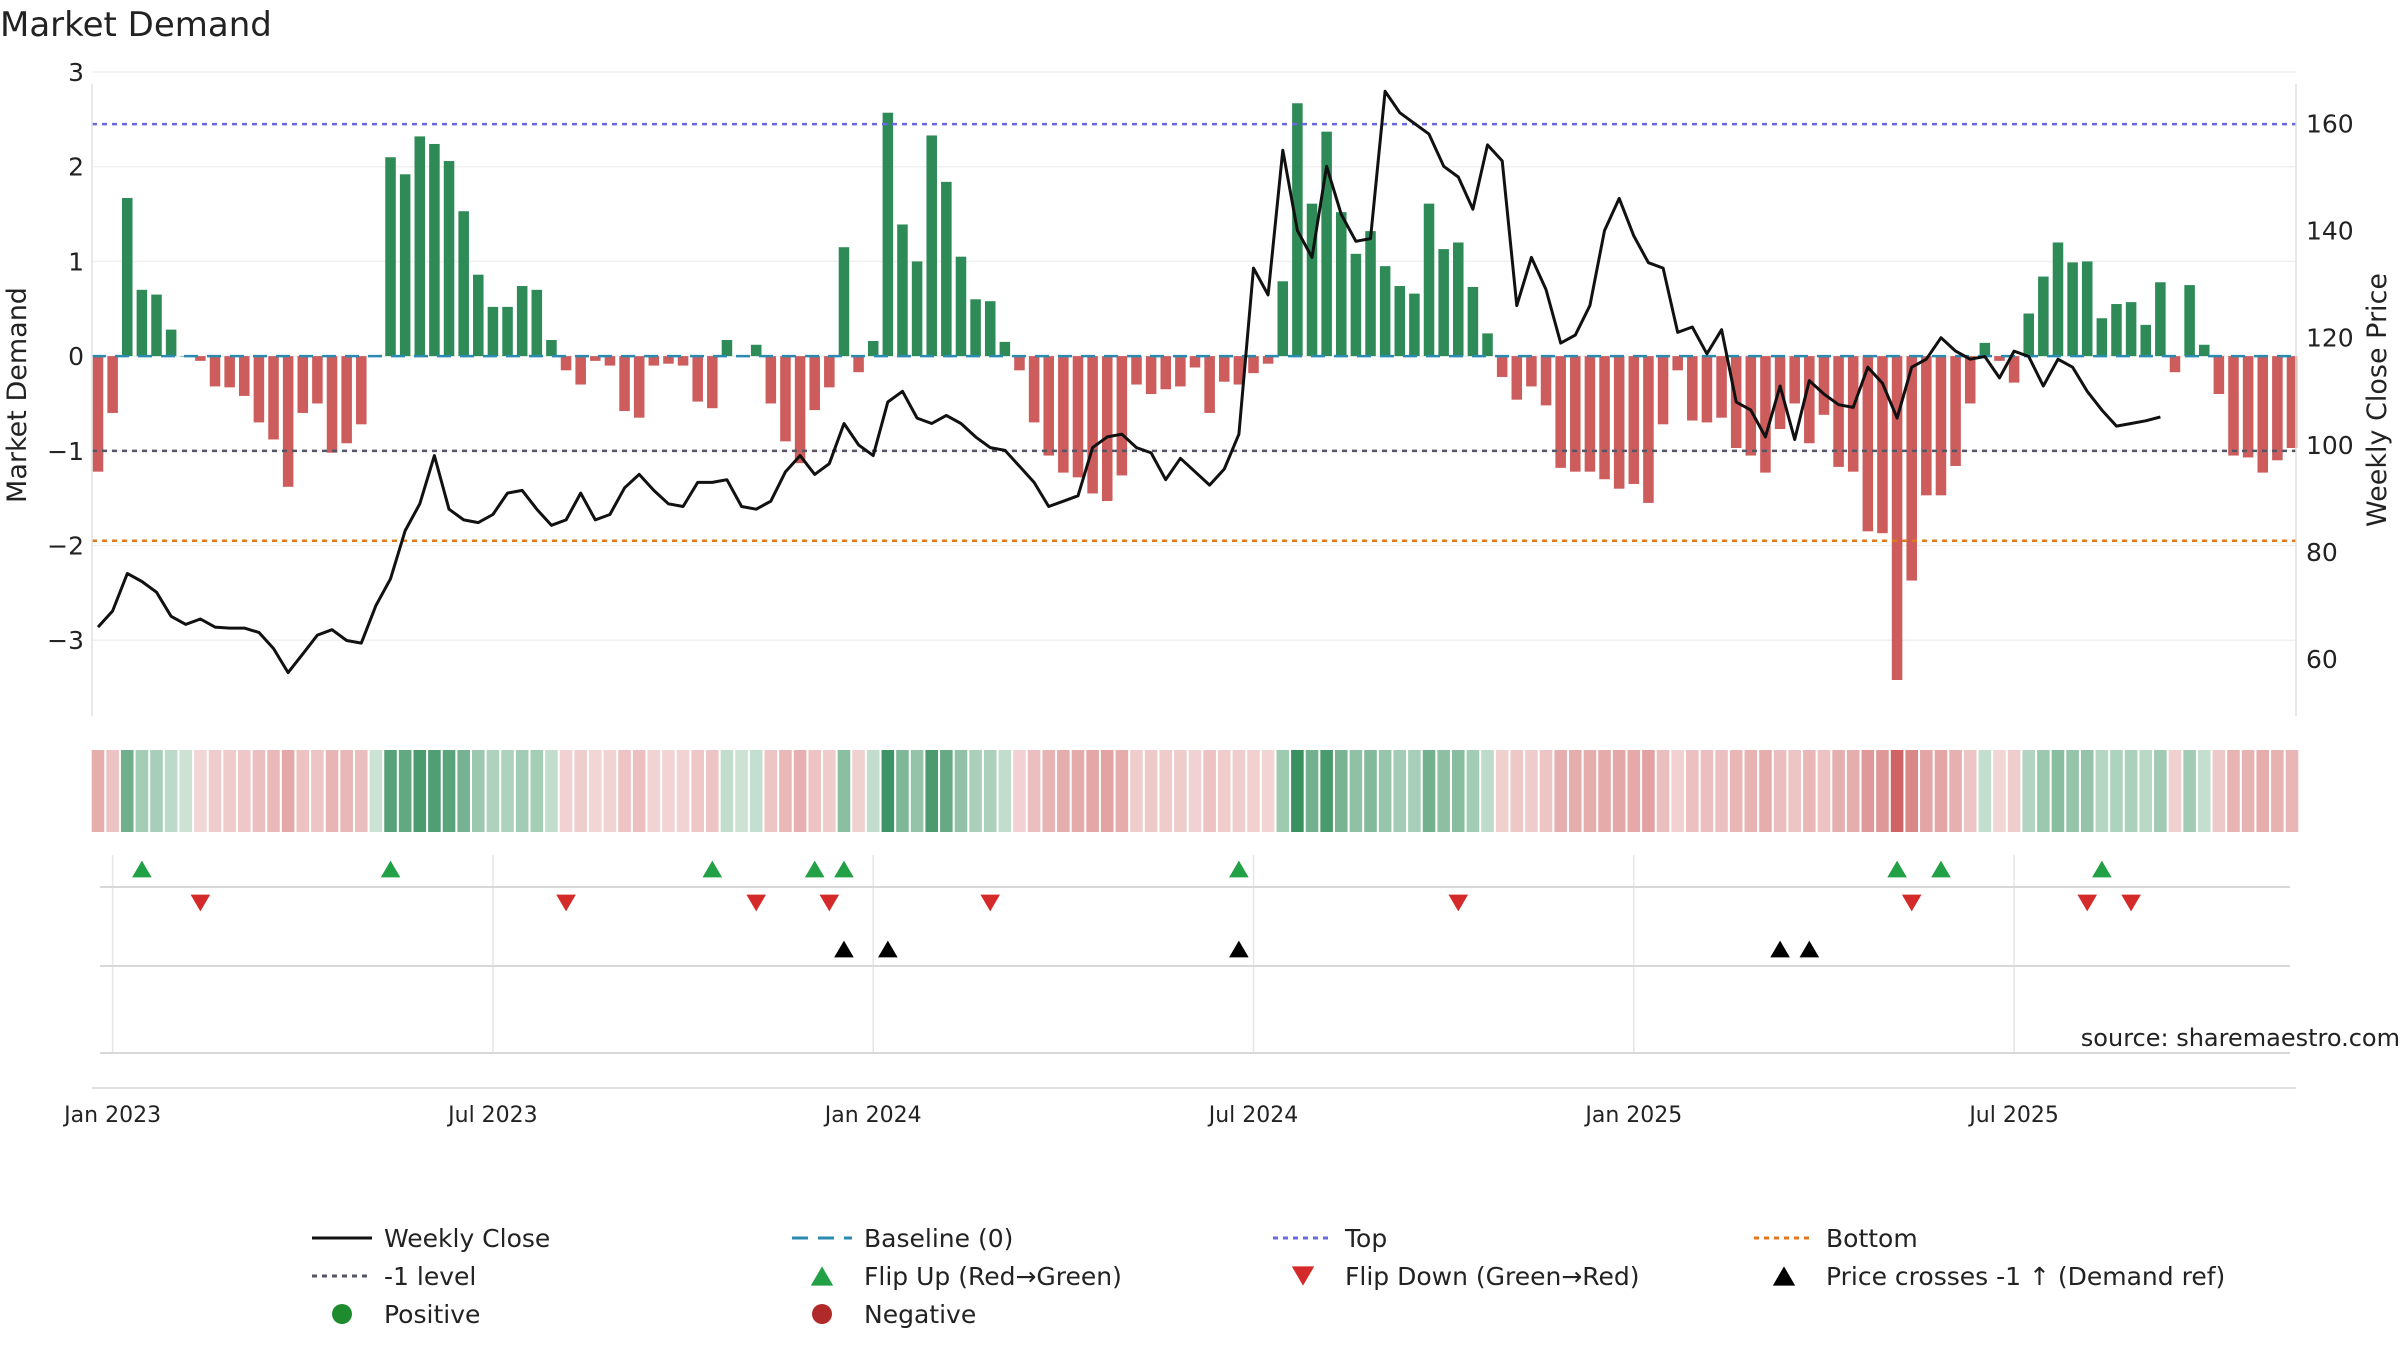 This screenshot has width=2400, height=1350. I want to click on legend-label-cross: Price crosses -1 ↑ (Demand ref), so click(2025, 1276).